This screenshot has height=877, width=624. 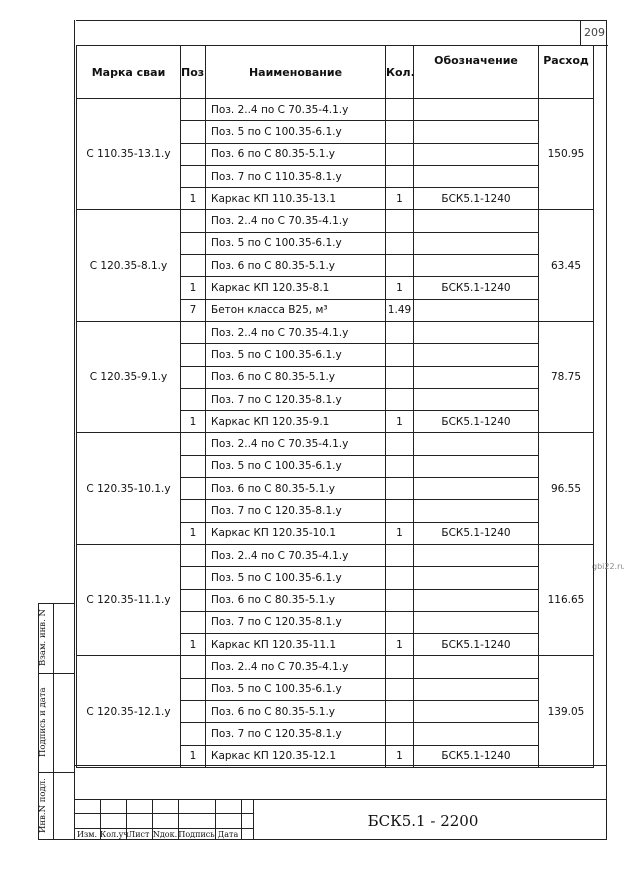 What do you see at coordinates (340, 799) in the screenshot?
I see `title-block-divider` at bounding box center [340, 799].